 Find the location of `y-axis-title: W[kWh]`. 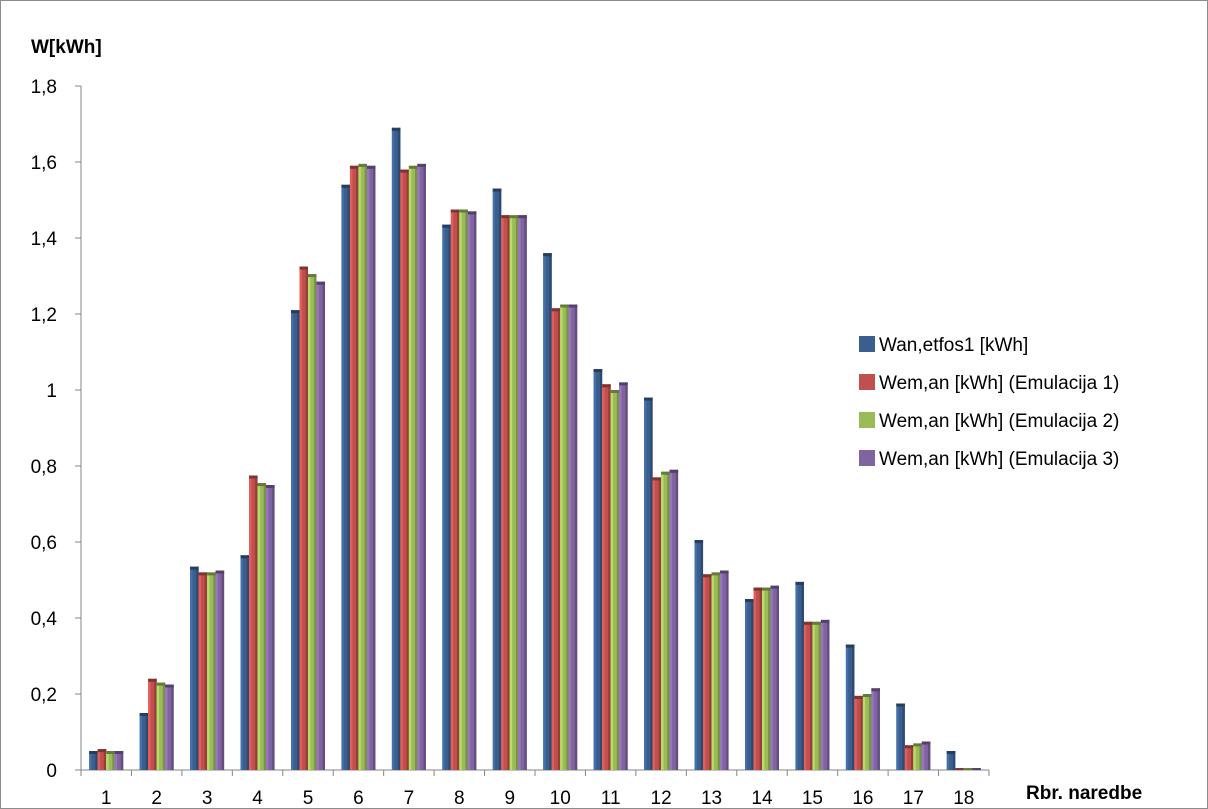

y-axis-title: W[kWh] is located at coordinates (66, 47).